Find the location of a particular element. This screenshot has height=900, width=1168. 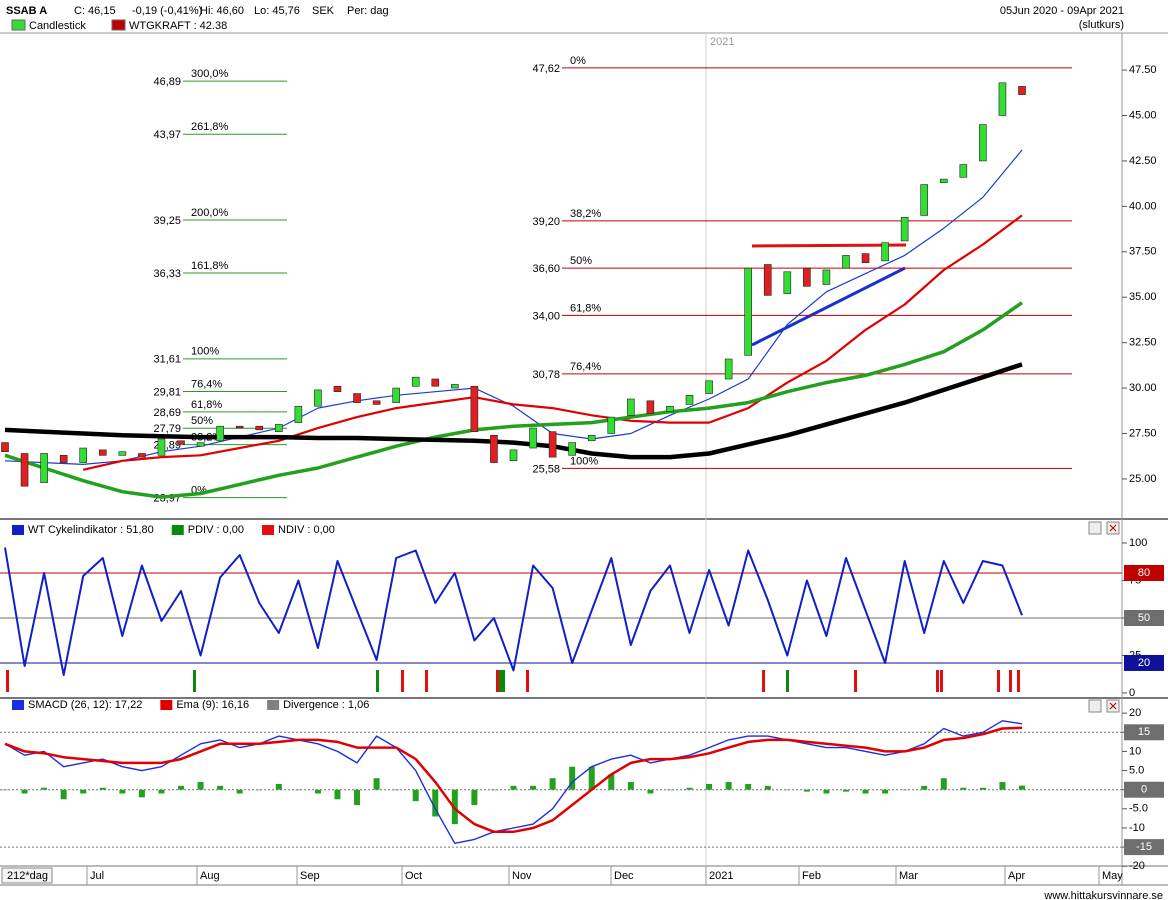

y-tick-label: 37.50 is located at coordinates (1143, 252).